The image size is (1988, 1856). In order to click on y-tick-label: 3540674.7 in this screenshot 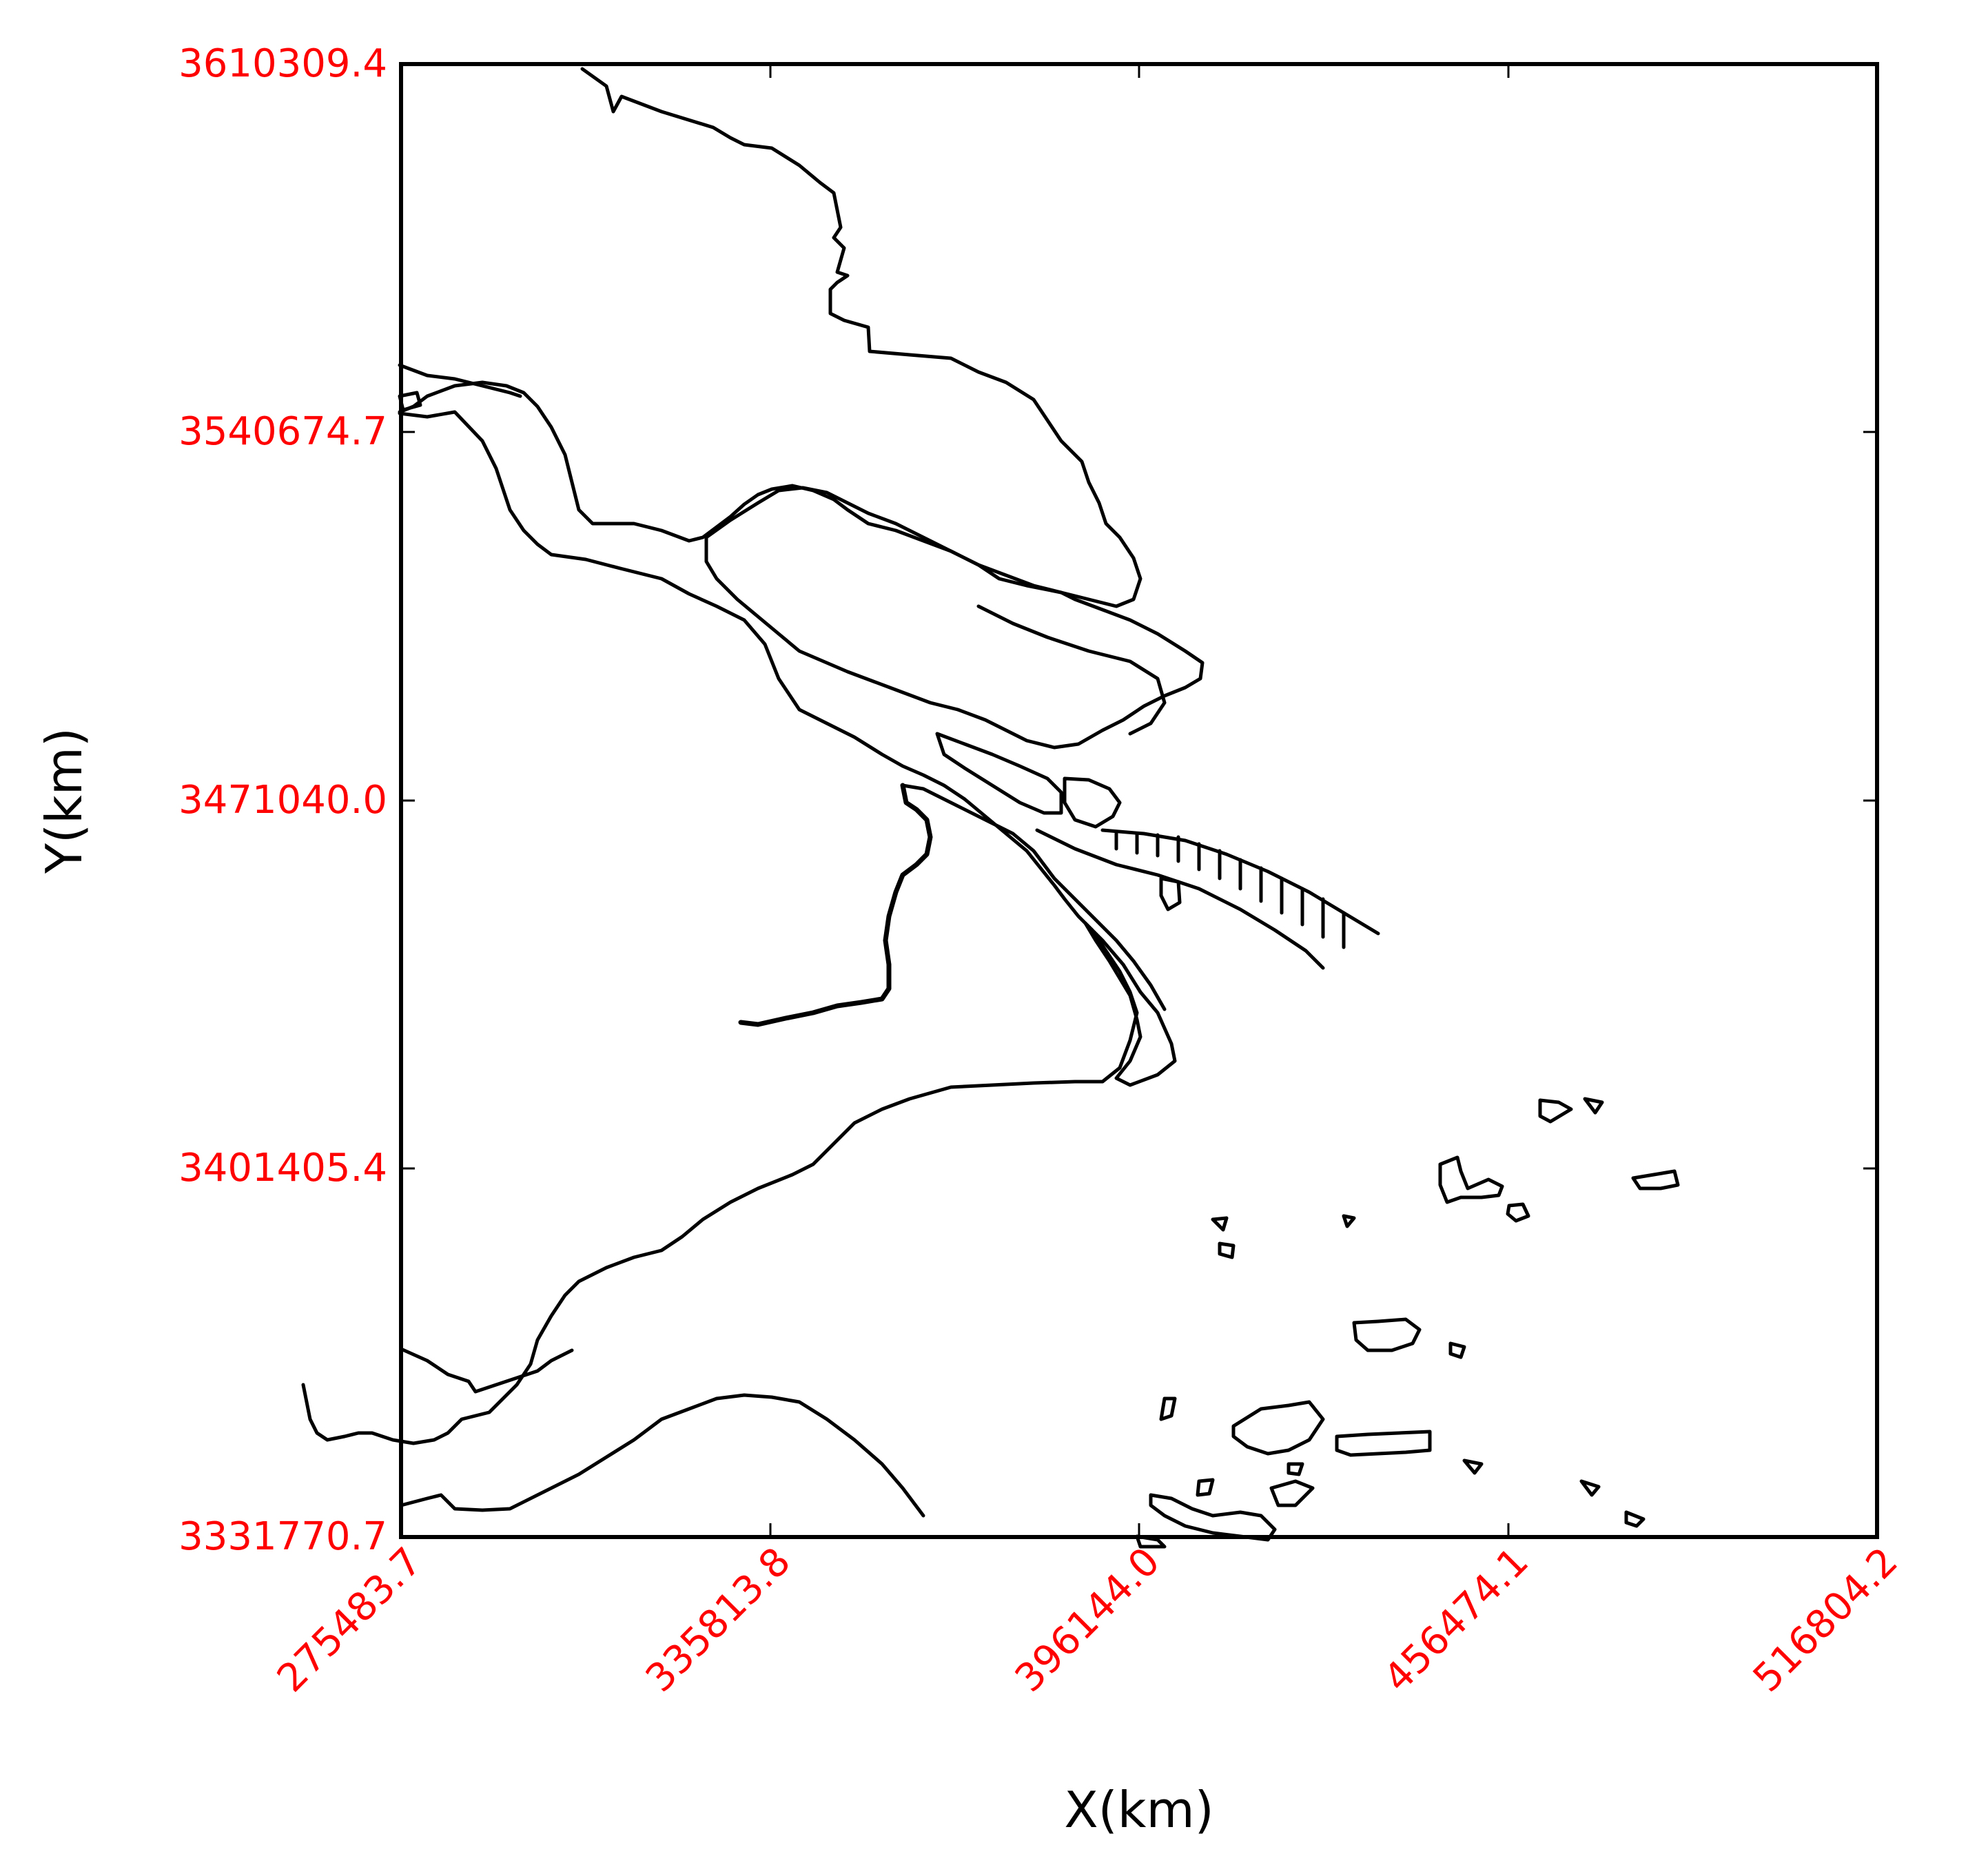, I will do `click(282, 432)`.